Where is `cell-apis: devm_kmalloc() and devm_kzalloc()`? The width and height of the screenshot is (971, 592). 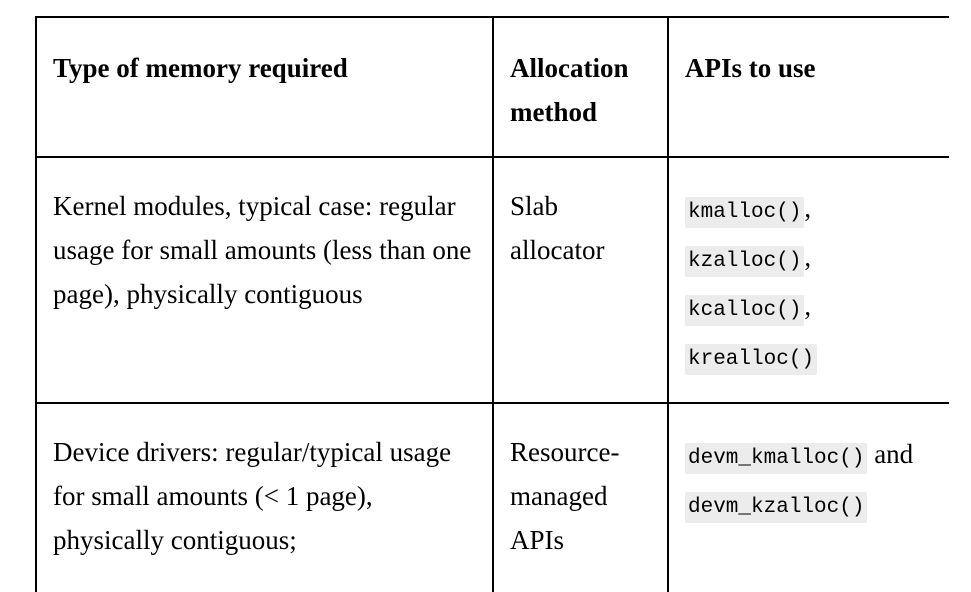 cell-apis: devm_kmalloc() and devm_kzalloc() is located at coordinates (808, 497).